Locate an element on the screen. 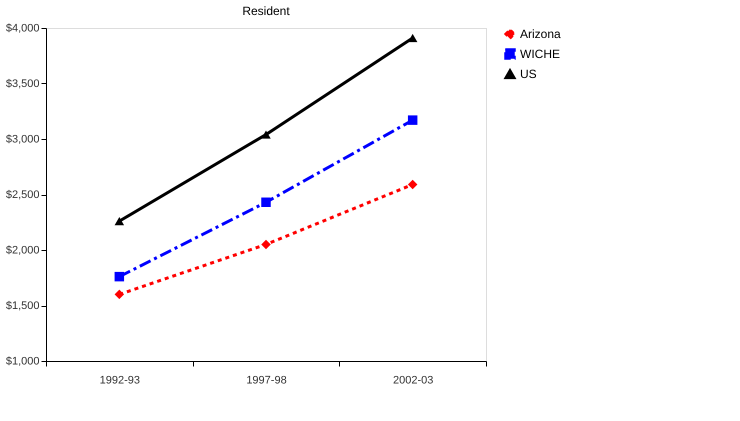  legend-label: Arizona is located at coordinates (541, 34).